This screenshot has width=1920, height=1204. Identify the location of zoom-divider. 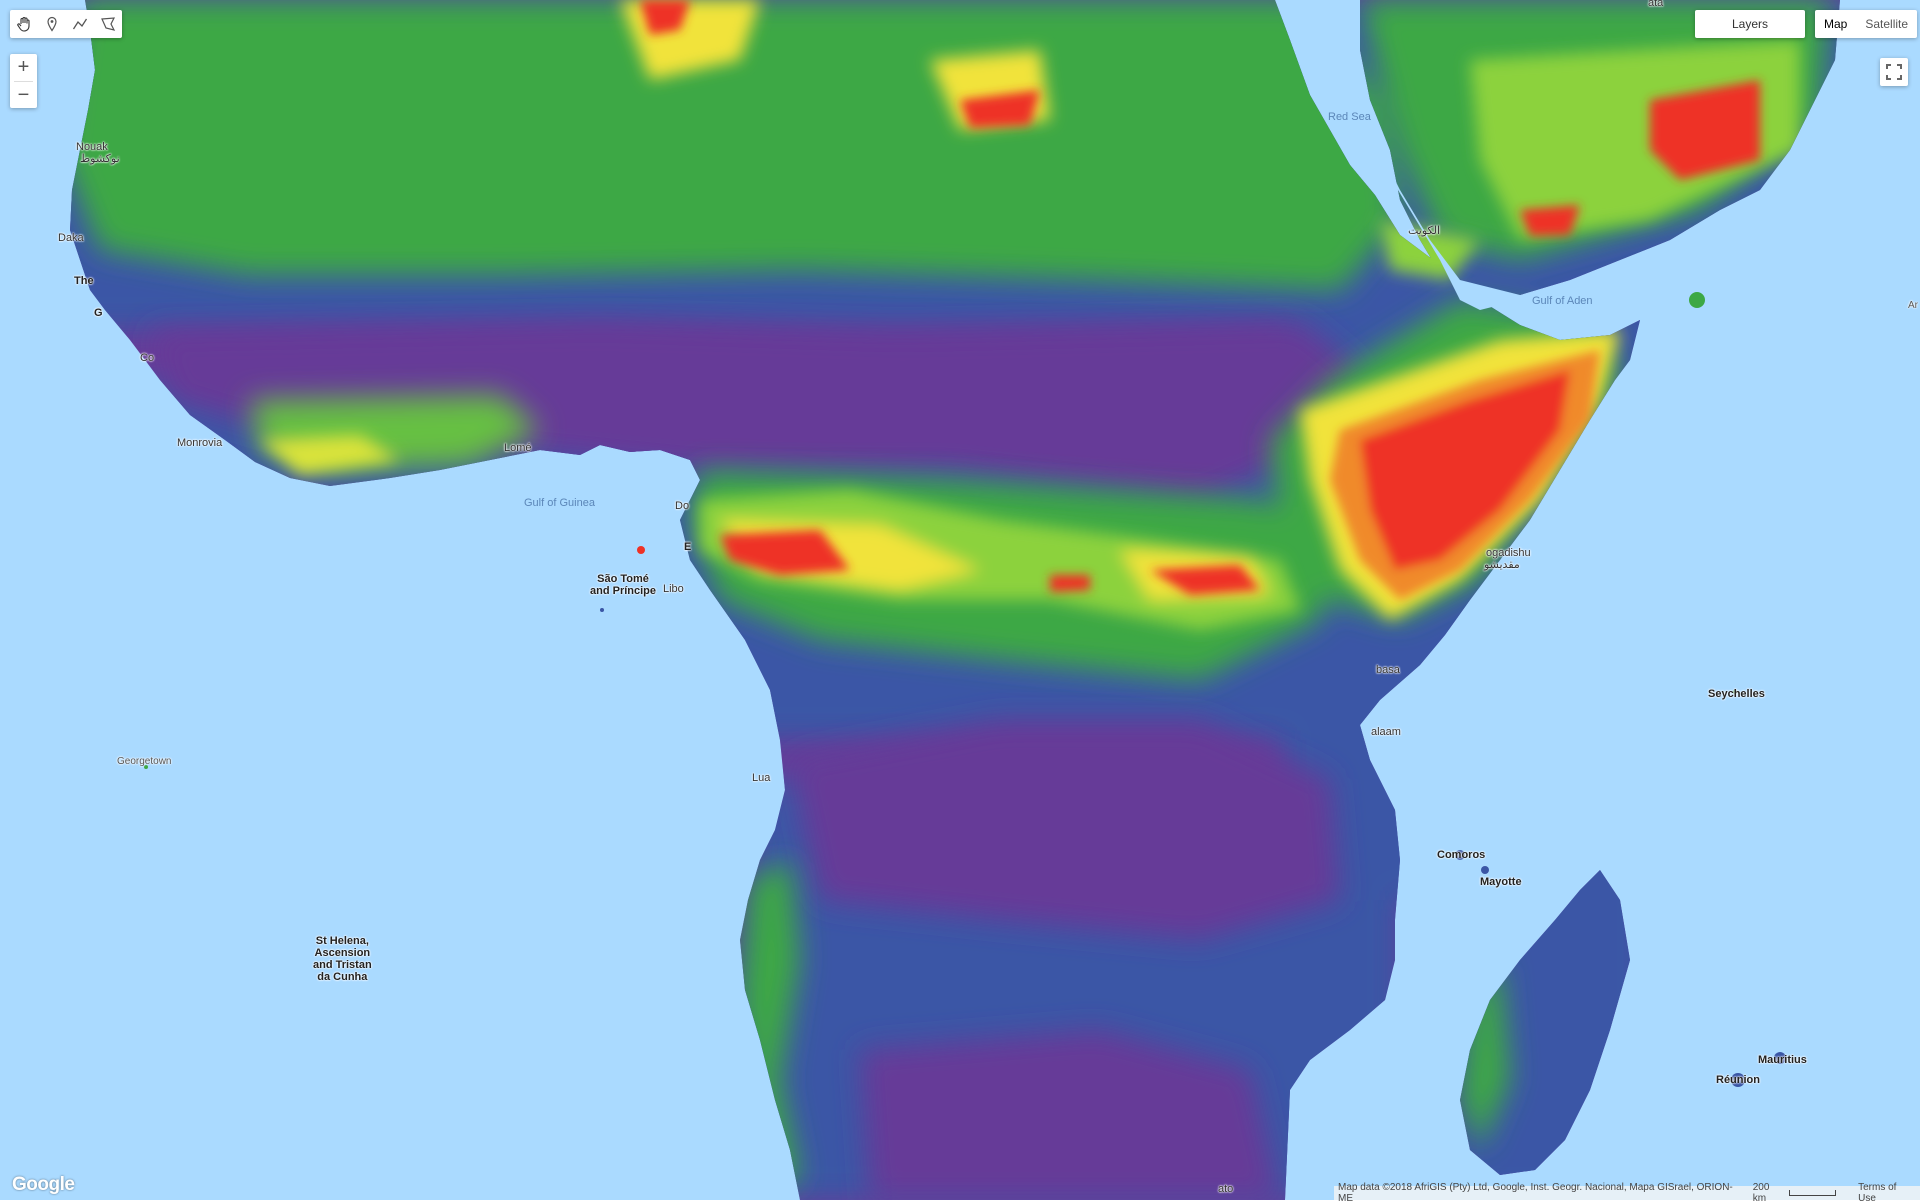
(23, 81).